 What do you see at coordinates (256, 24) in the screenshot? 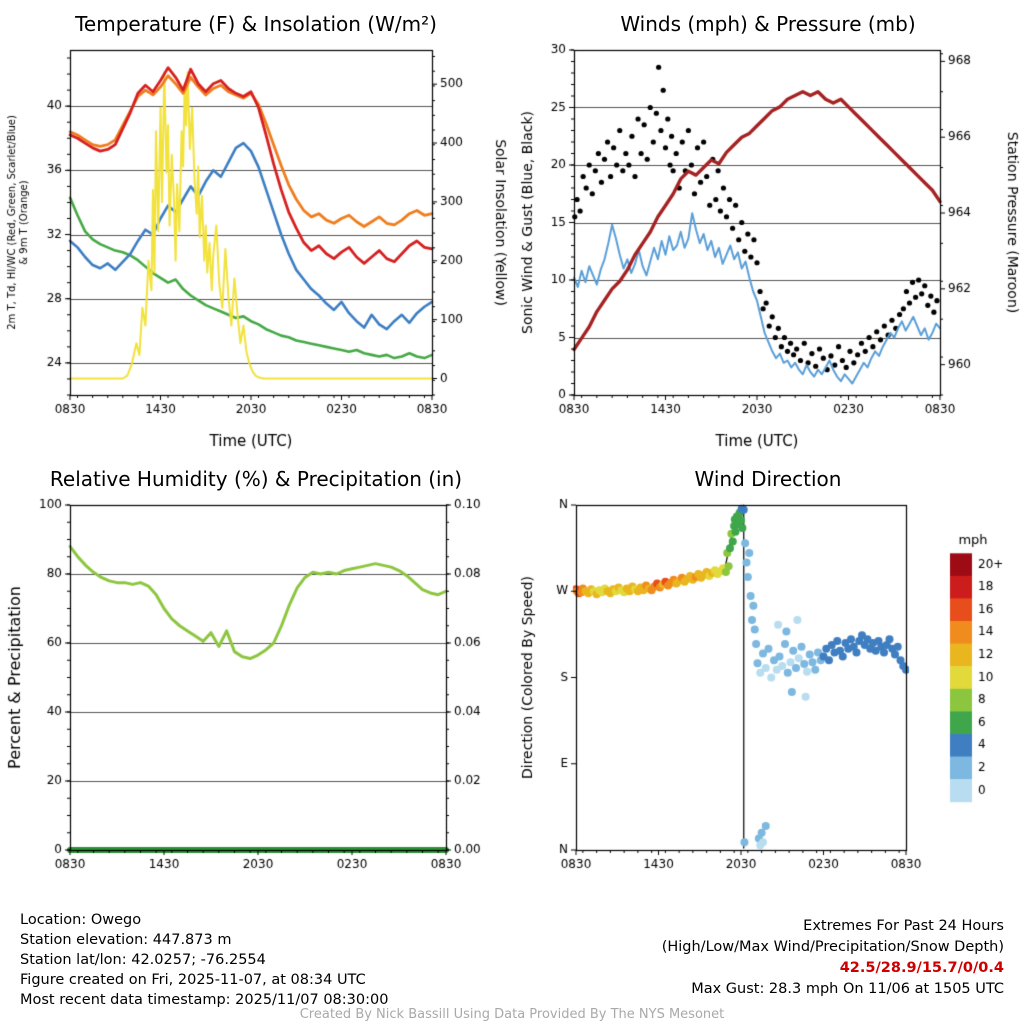
I see `chart-title-temperature: Temperature (F) & Insolation (W/m²)` at bounding box center [256, 24].